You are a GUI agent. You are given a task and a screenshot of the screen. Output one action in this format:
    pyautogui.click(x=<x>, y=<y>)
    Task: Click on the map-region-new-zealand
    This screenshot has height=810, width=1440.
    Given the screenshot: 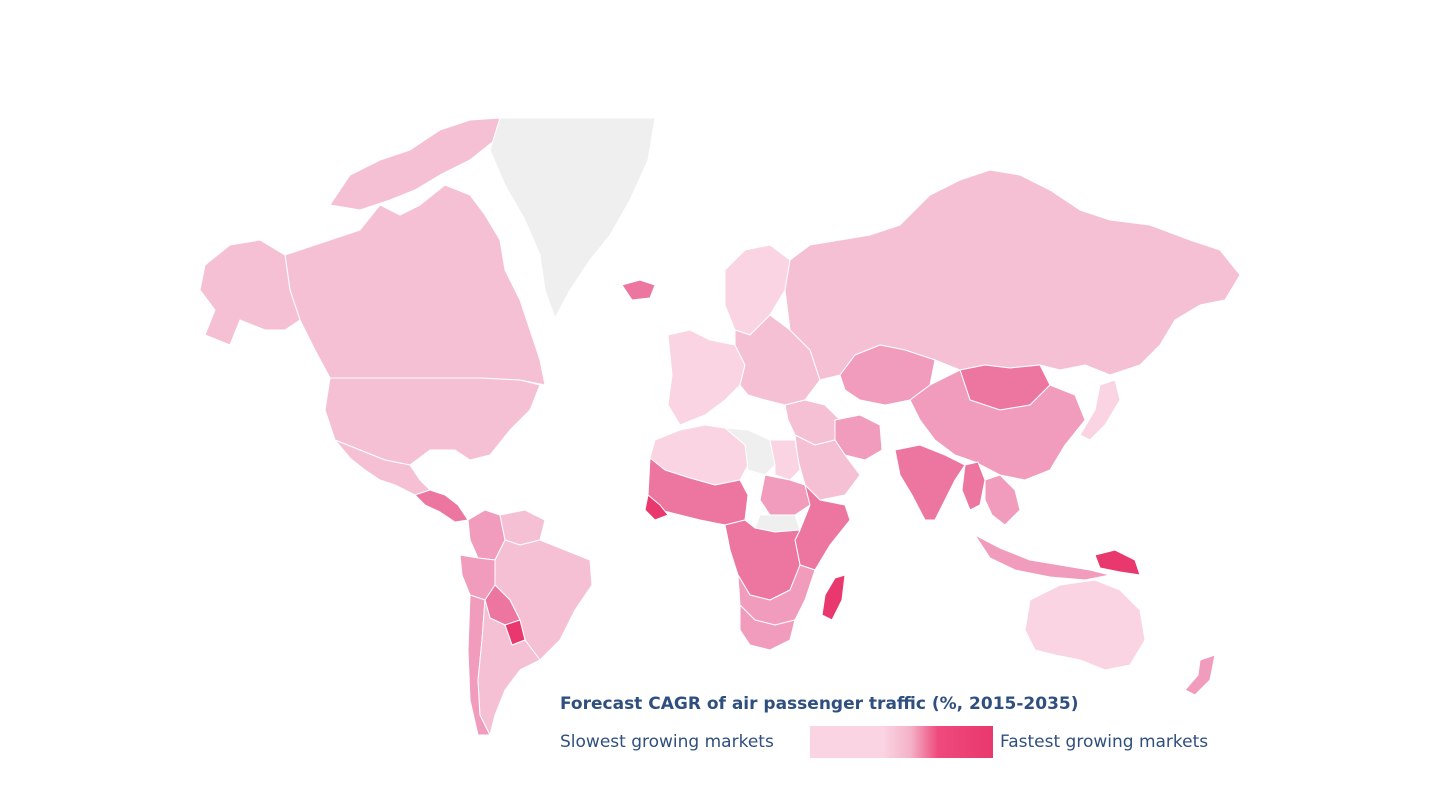 What is the action you would take?
    pyautogui.click(x=1200, y=675)
    